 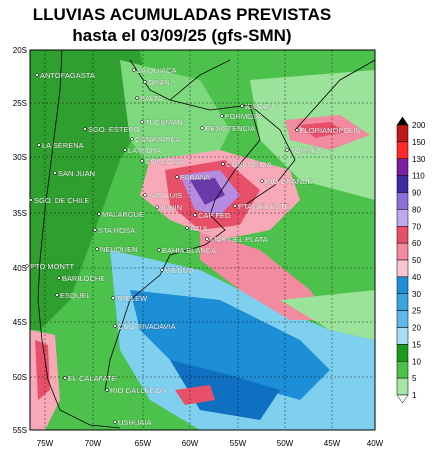 I want to click on colorbar-label: 30, so click(x=416, y=294).